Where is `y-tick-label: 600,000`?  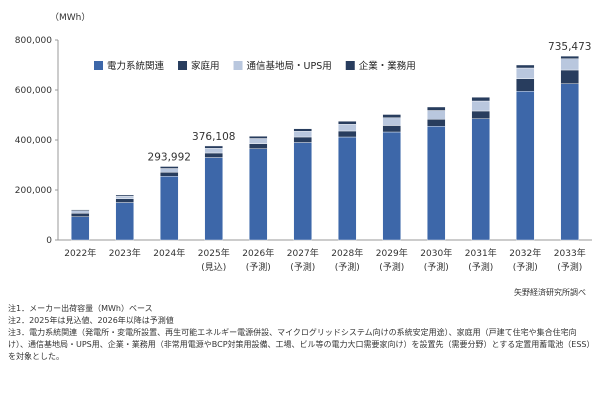 y-tick-label: 600,000 is located at coordinates (33, 91).